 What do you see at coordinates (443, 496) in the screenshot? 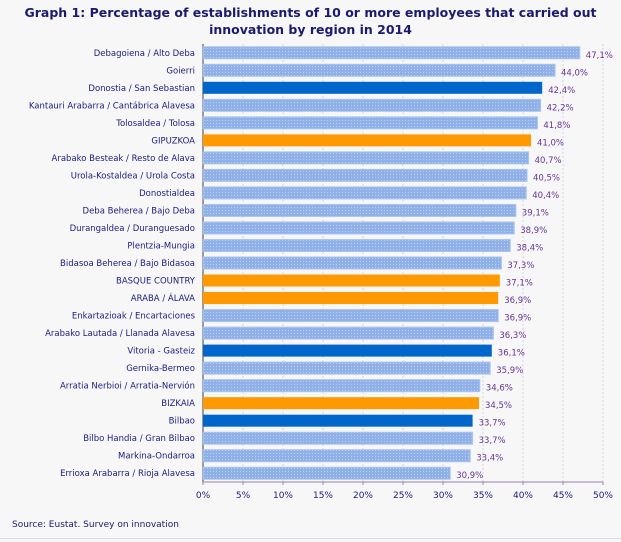
I see `x-tick-label: 30%` at bounding box center [443, 496].